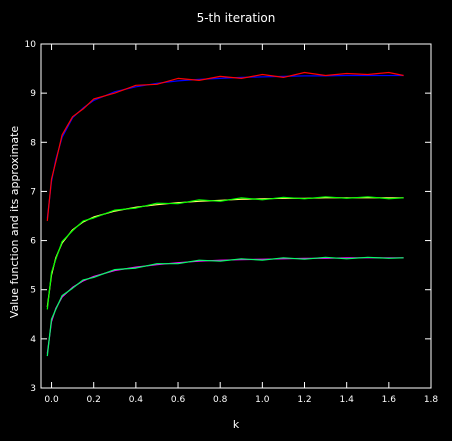  What do you see at coordinates (51, 400) in the screenshot?
I see `x-tick-label: 0.0` at bounding box center [51, 400].